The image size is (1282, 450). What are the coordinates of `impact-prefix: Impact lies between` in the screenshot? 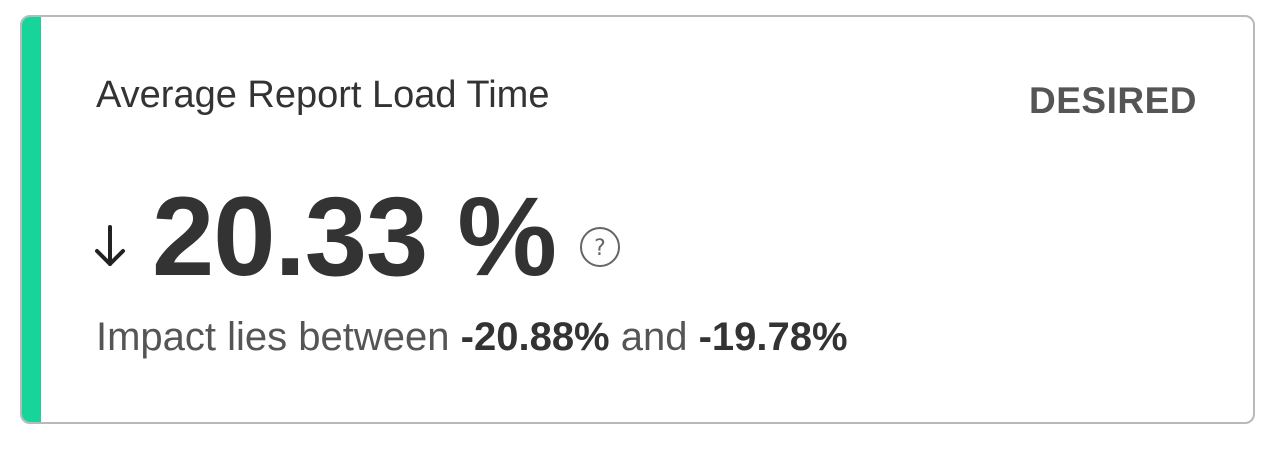 It's located at (278, 337).